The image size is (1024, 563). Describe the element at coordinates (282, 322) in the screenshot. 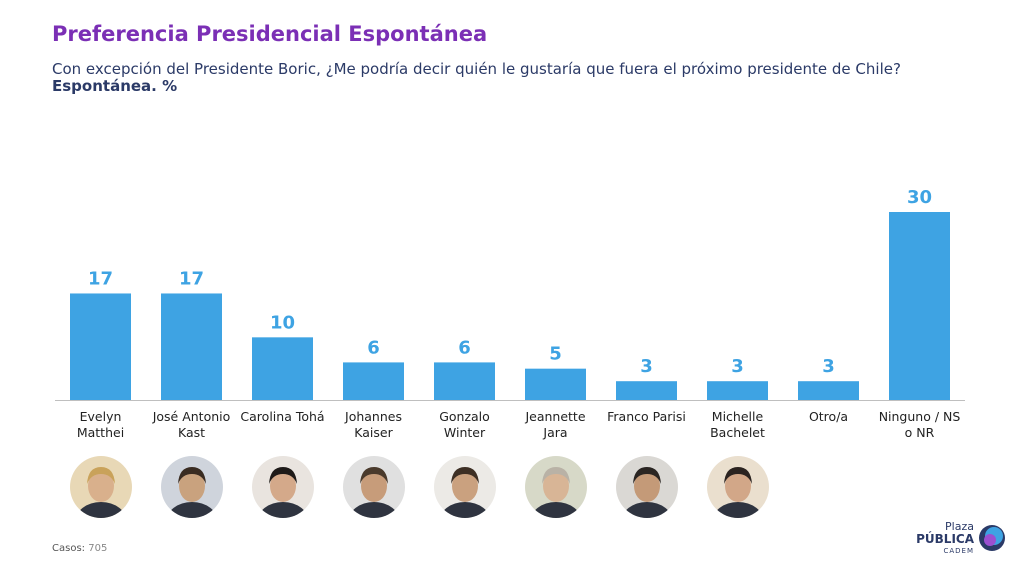

I see `bar-value-label: 10` at that location.